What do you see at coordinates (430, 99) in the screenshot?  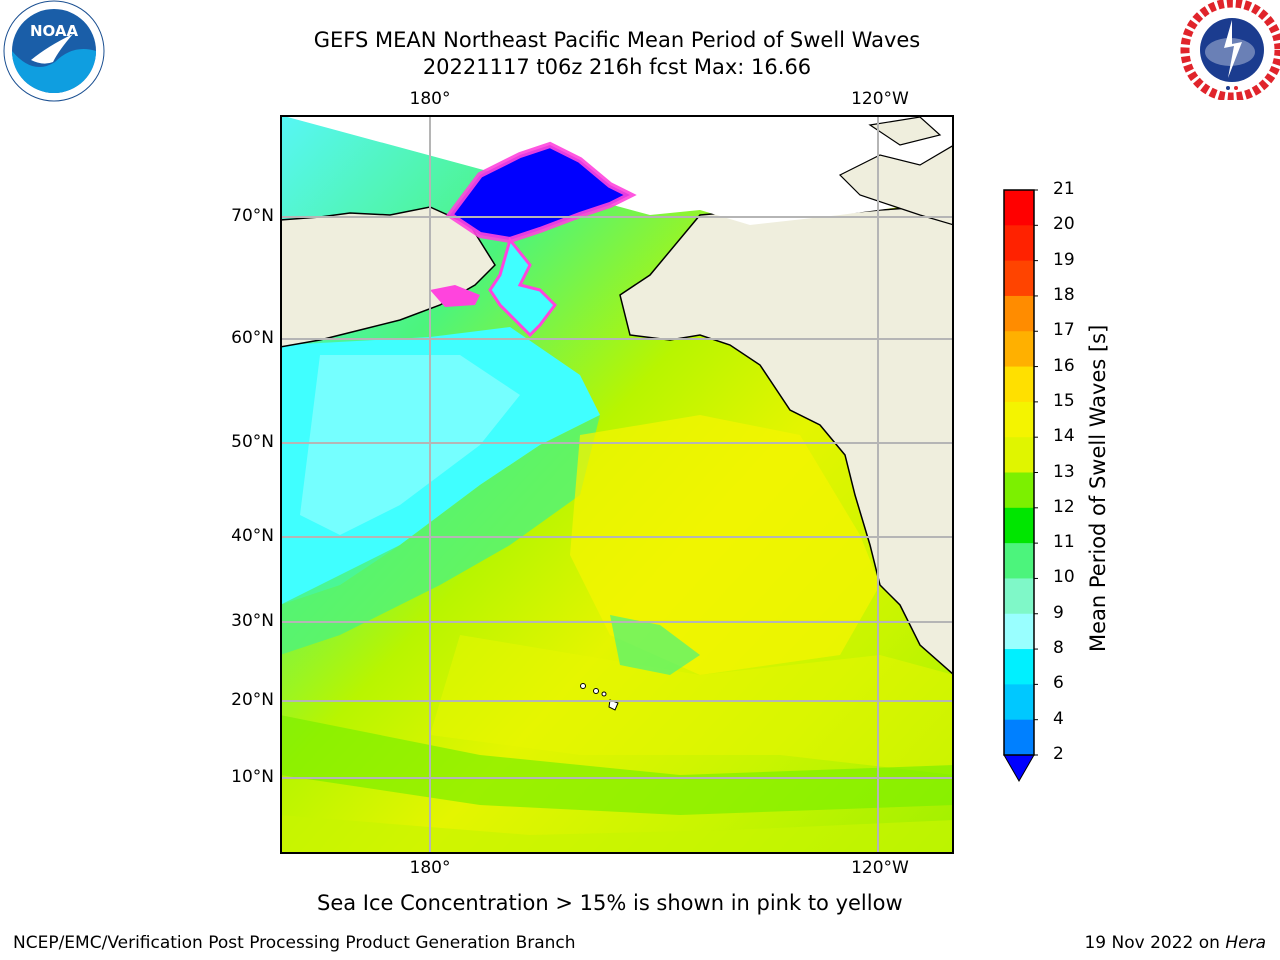 I see `lon-label-180-top: 180°` at bounding box center [430, 99].